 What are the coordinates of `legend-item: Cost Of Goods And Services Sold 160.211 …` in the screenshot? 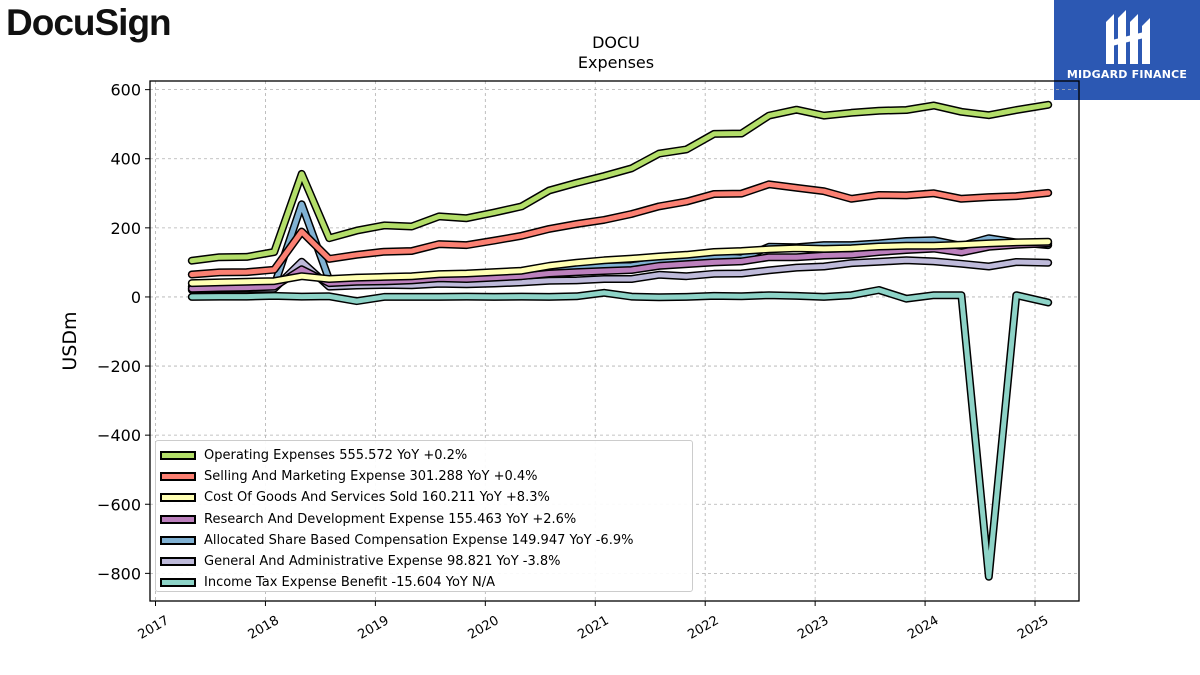 It's located at (426, 497).